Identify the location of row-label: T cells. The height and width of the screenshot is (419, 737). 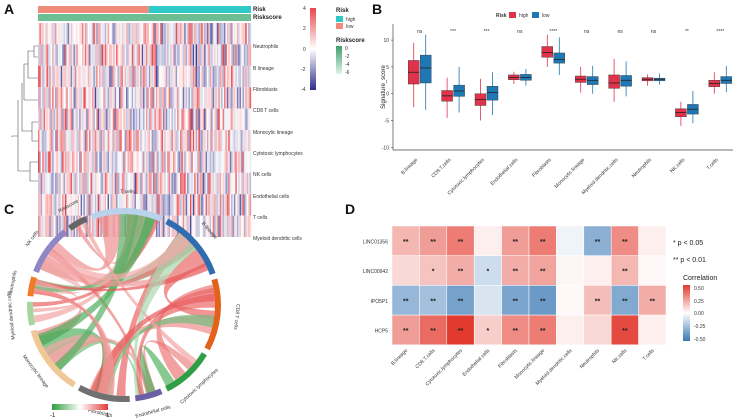
(260, 218).